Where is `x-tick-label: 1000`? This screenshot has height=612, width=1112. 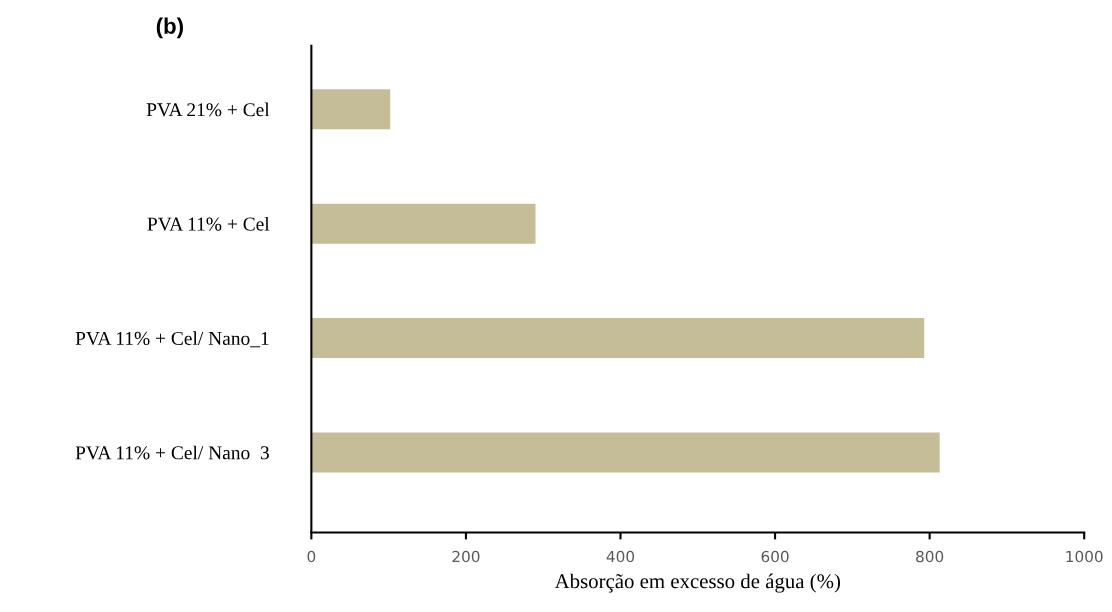
x-tick-label: 1000 is located at coordinates (1084, 556).